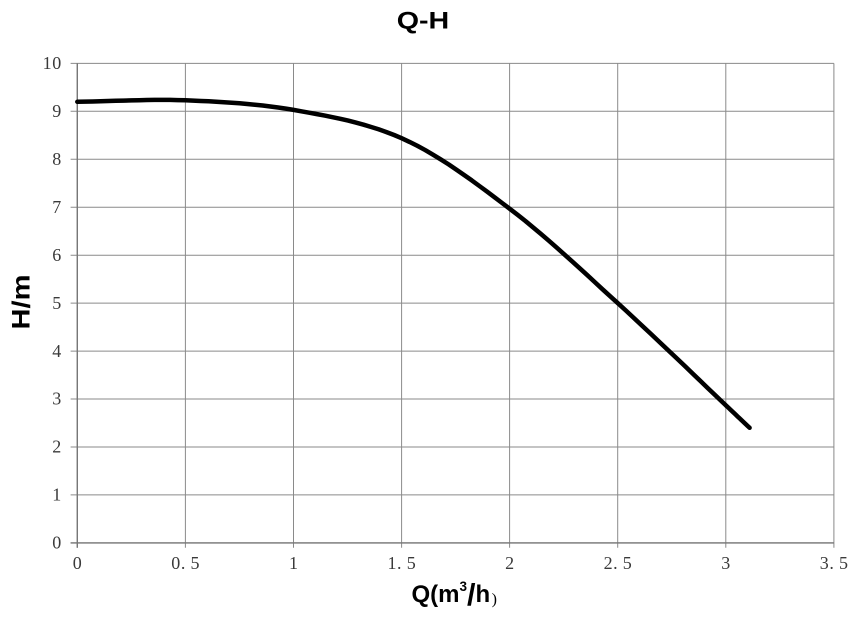 This screenshot has width=852, height=617. I want to click on svg-text: Q-H, so click(423, 21).